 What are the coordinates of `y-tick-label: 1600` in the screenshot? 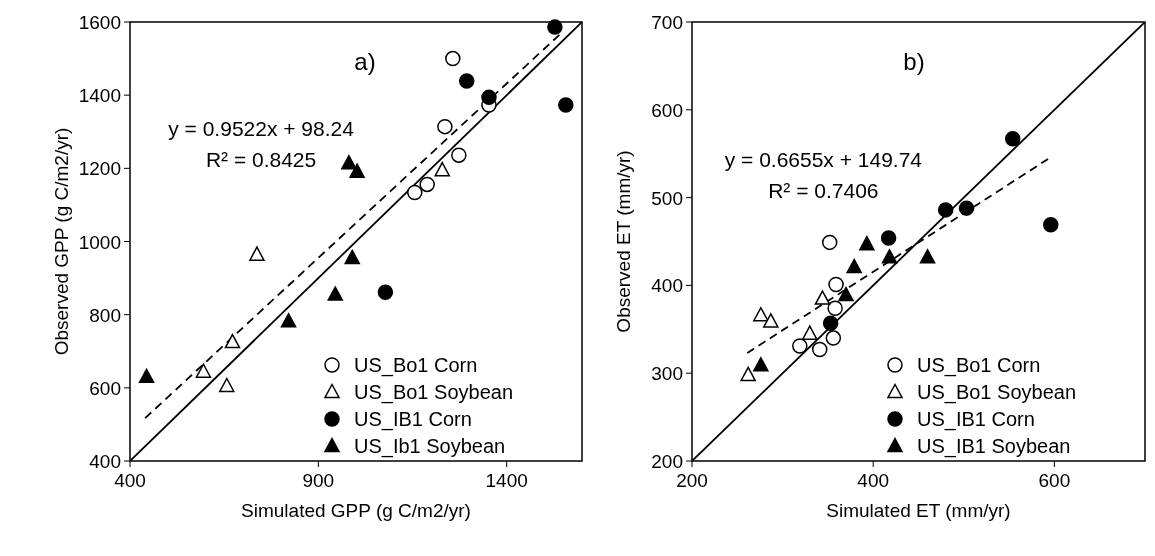 It's located at (99, 22).